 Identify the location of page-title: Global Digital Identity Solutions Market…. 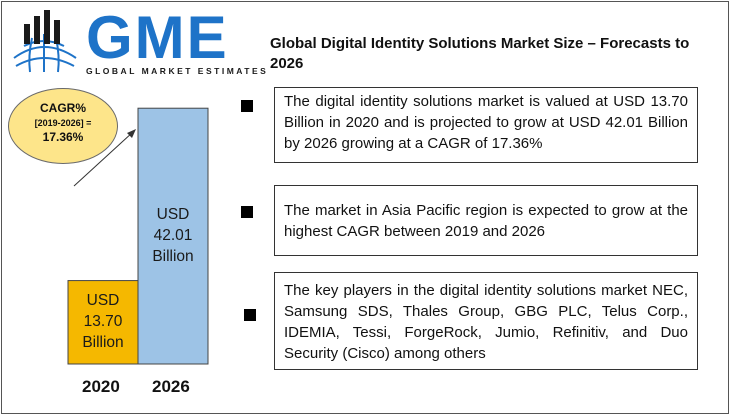
(480, 53).